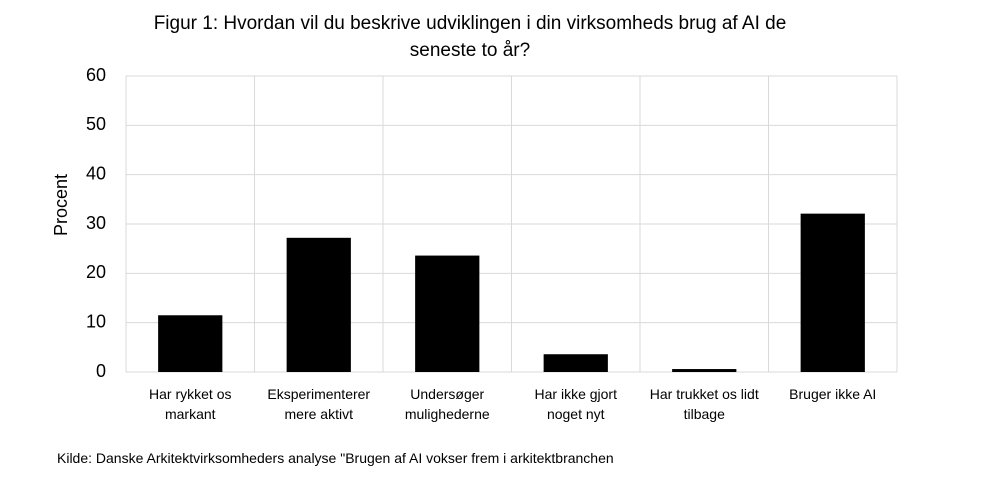 This screenshot has height=504, width=984. Describe the element at coordinates (575, 404) in the screenshot. I see `x-tick-label: Har ikke gjort noget nyt` at that location.